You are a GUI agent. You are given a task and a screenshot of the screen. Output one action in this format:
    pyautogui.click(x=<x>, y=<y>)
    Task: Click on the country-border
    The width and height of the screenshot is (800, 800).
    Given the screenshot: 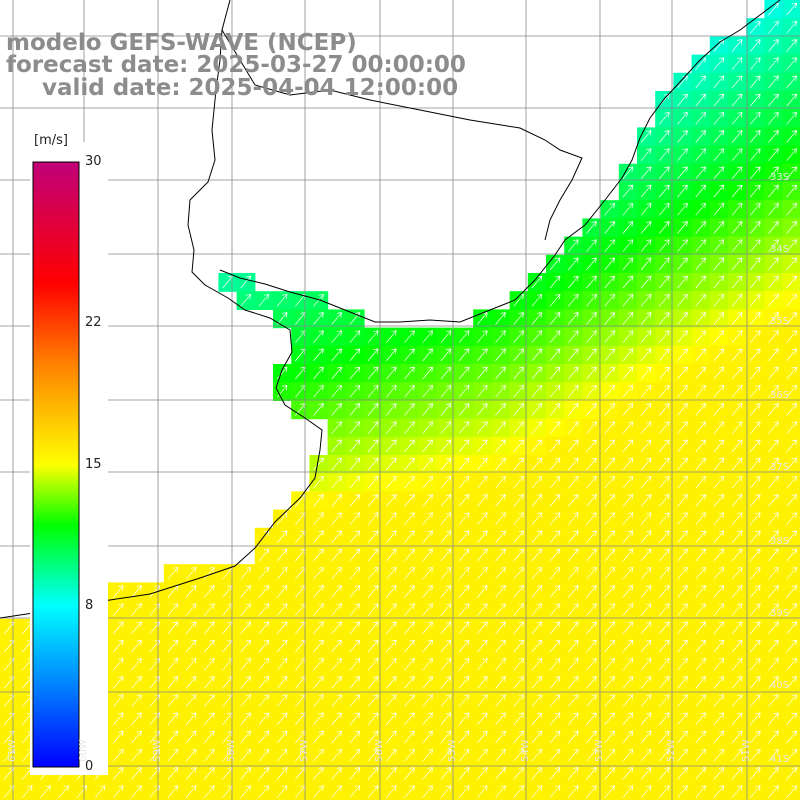 What is the action you would take?
    pyautogui.click(x=402, y=135)
    